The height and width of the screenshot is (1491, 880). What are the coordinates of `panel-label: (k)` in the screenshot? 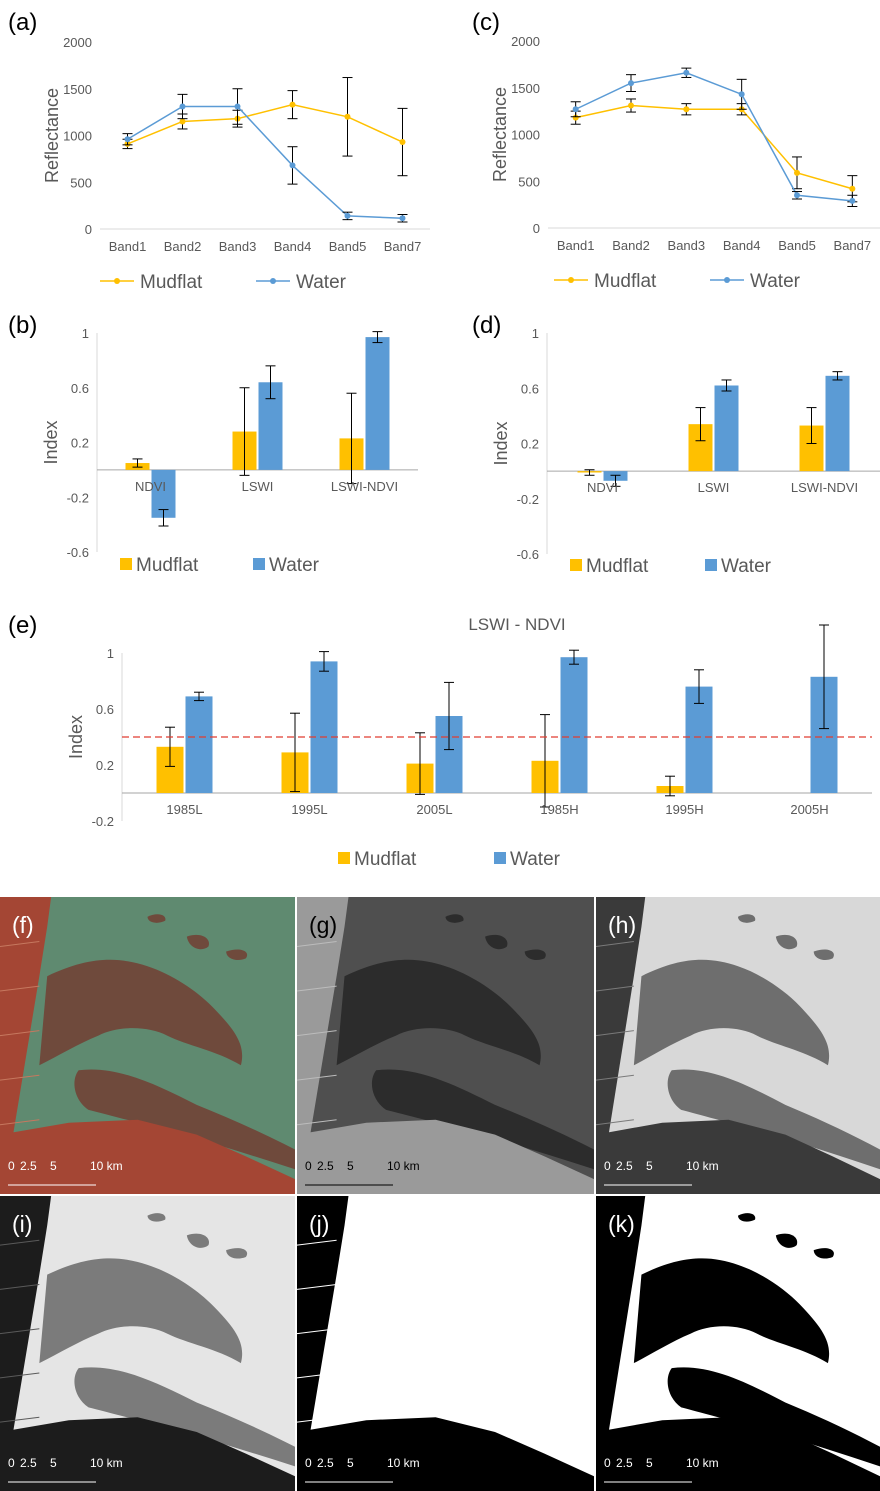 It's located at (621, 1224).